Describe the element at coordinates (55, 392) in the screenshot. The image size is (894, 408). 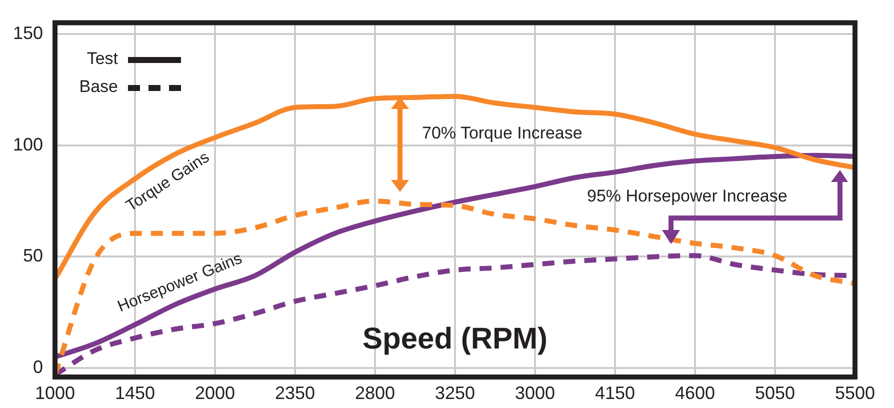
I see `x-tick-label: 1000` at that location.